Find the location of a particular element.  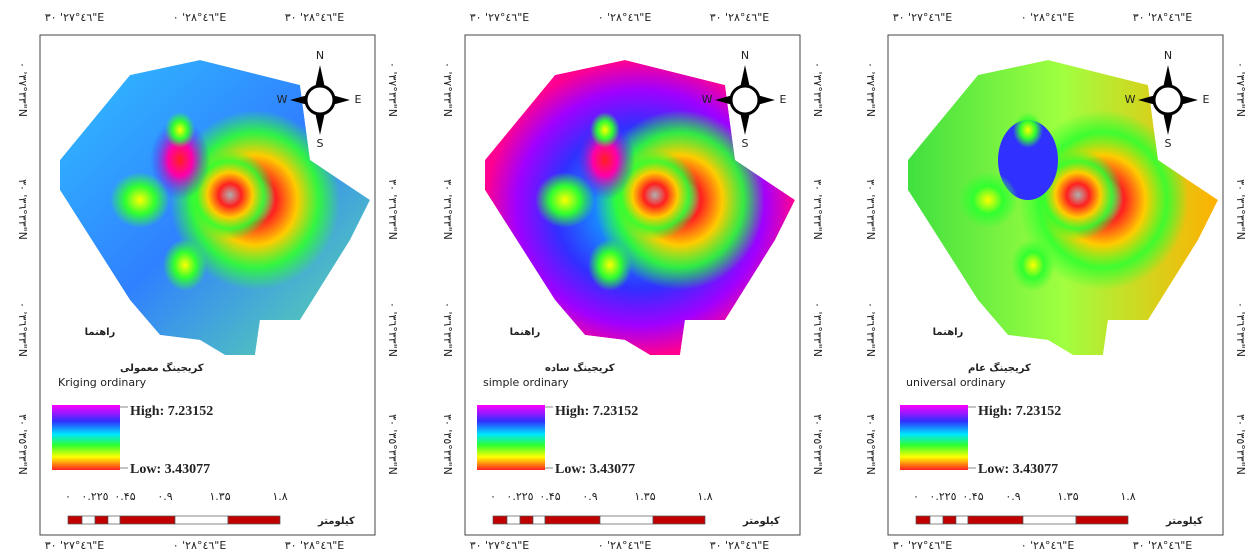

method-en: simple ordinary is located at coordinates (526, 382).